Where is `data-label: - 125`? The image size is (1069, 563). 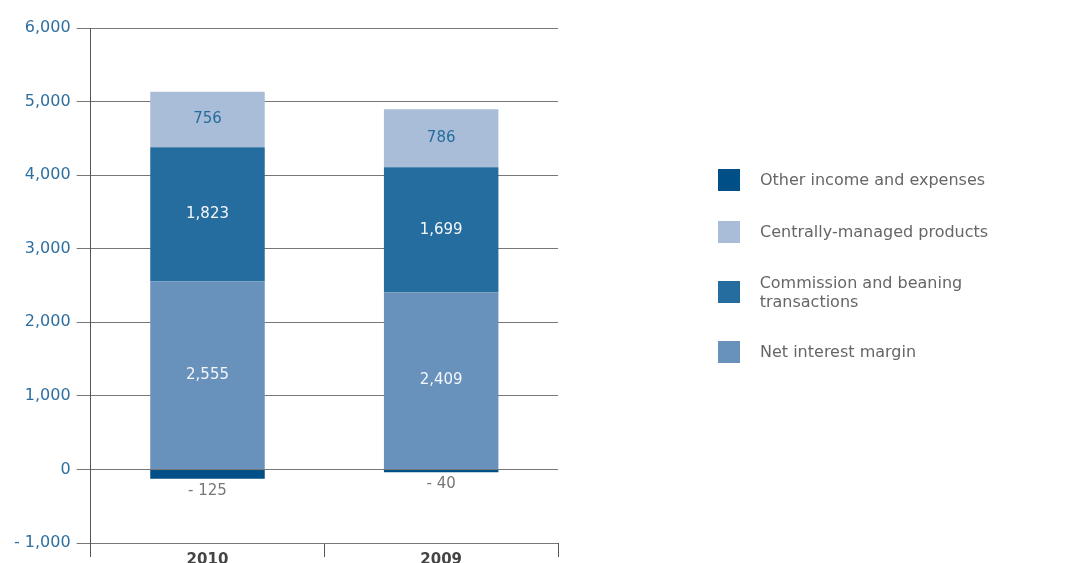 data-label: - 125 is located at coordinates (207, 489).